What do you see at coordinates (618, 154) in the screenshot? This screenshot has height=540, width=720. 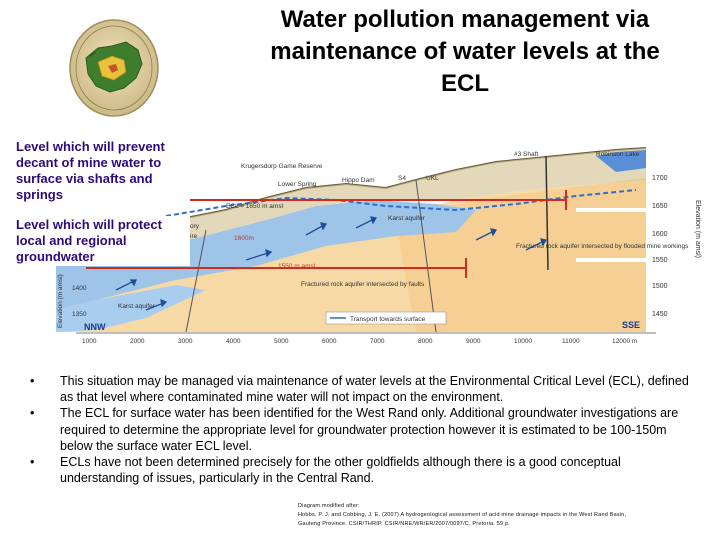 I see `label-lake: Robinson Lake` at bounding box center [618, 154].